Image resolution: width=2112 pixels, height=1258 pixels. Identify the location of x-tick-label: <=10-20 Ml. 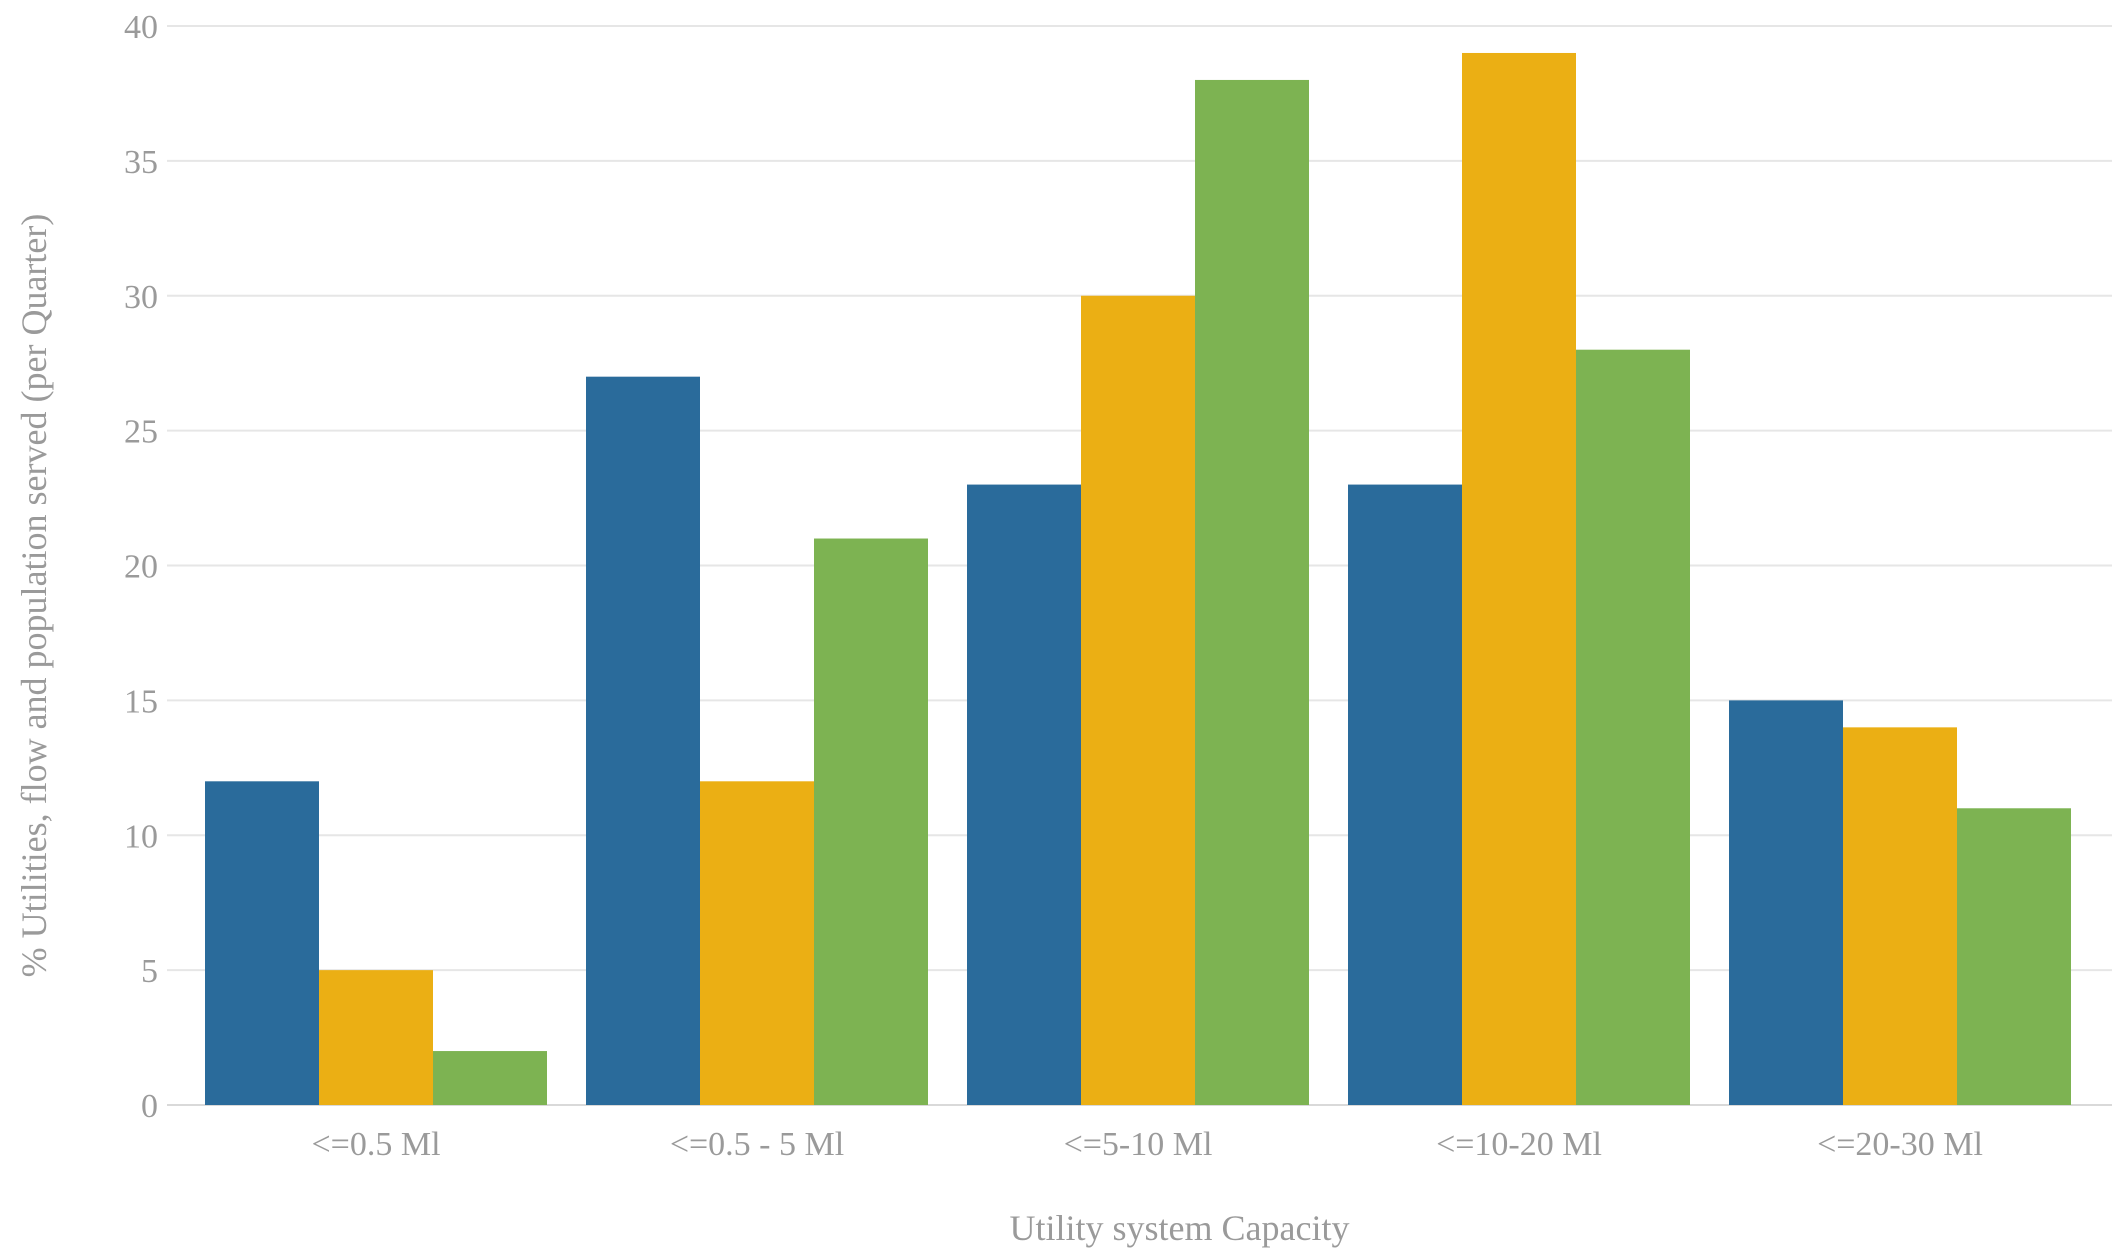
(1519, 1144).